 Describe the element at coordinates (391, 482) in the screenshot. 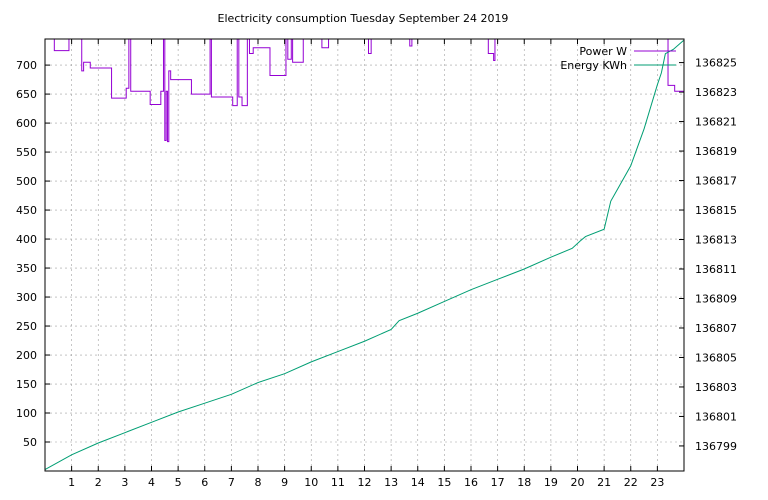

I see `x-tick-label: 13` at that location.